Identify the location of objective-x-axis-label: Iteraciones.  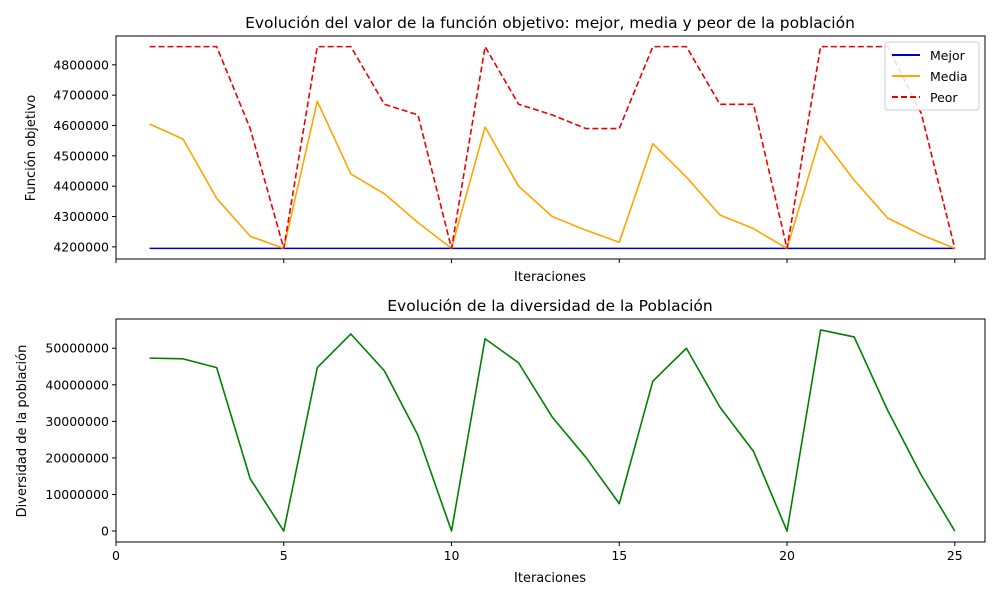
(550, 277).